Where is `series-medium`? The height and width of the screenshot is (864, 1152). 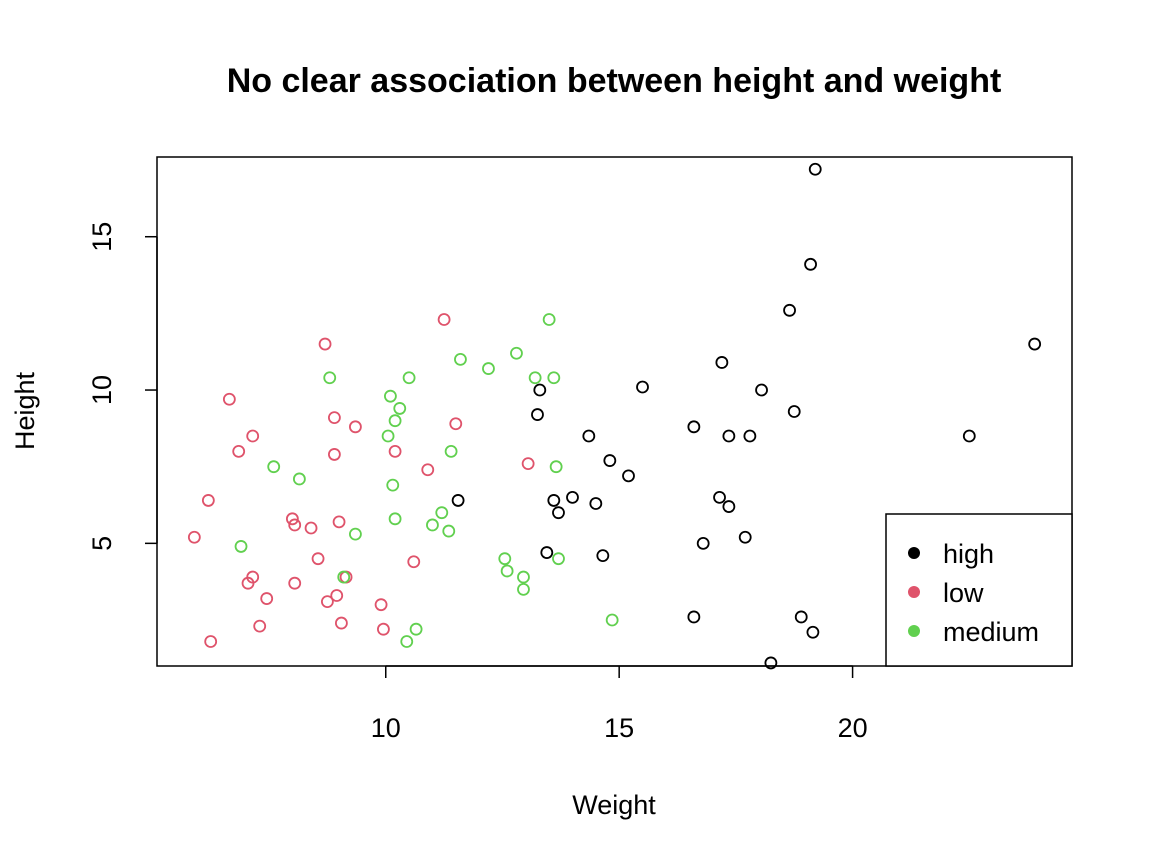 series-medium is located at coordinates (426, 480).